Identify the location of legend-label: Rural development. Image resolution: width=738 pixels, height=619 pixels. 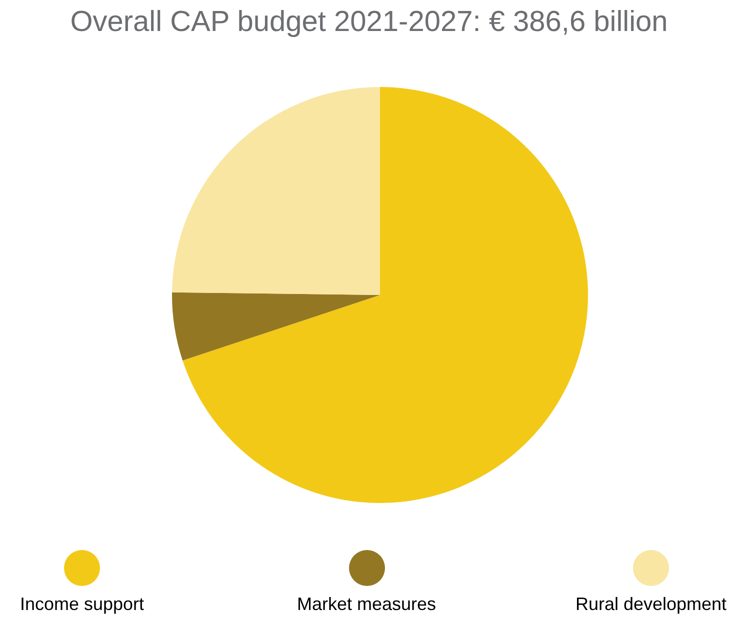
(651, 604).